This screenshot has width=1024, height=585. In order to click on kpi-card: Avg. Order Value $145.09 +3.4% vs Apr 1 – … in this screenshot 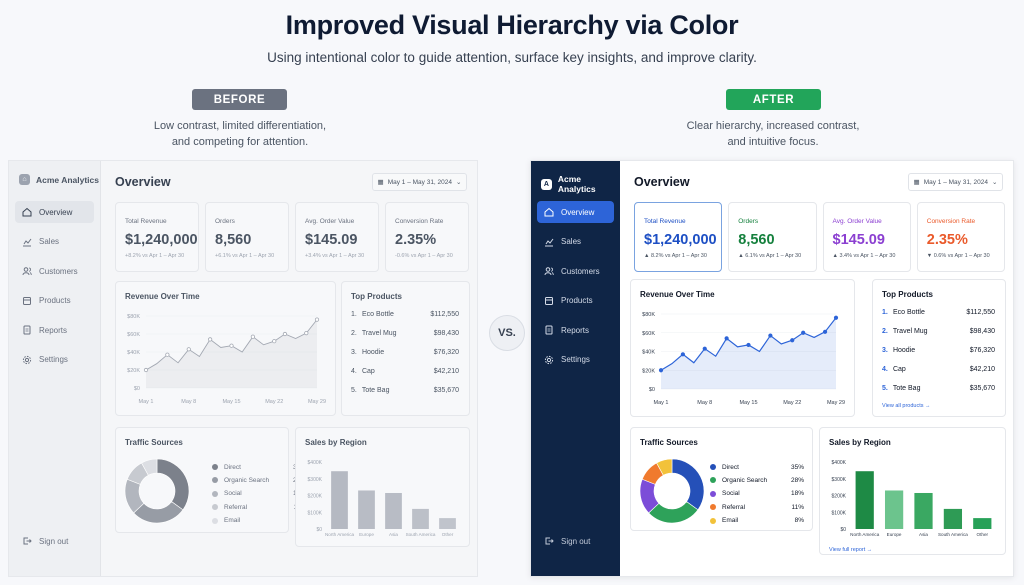, I will do `click(337, 237)`.